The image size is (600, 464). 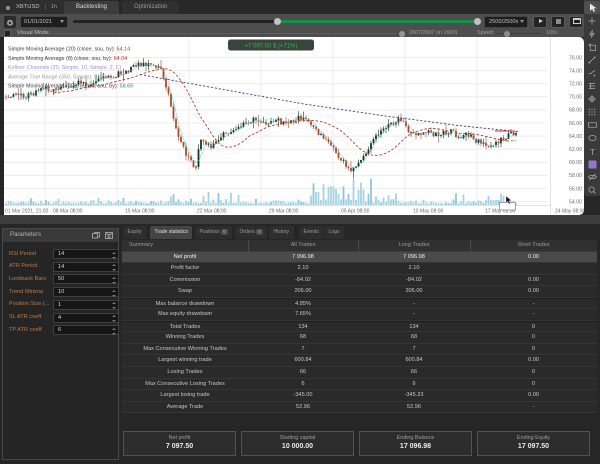 What do you see at coordinates (575, 85) in the screenshot?
I see `svg-text: 72.00` at bounding box center [575, 85].